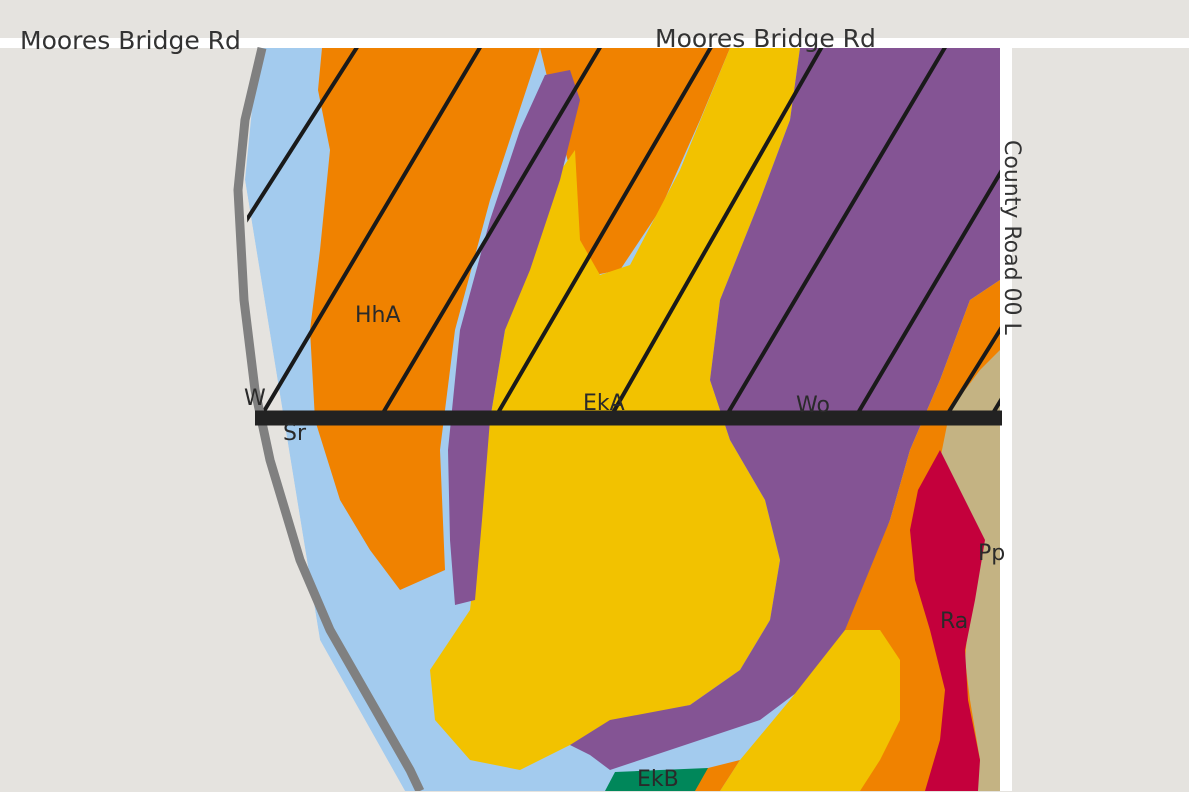 The image size is (1189, 792). What do you see at coordinates (635, 161) in the screenshot?
I see `soil-polygon-hha-upper` at bounding box center [635, 161].